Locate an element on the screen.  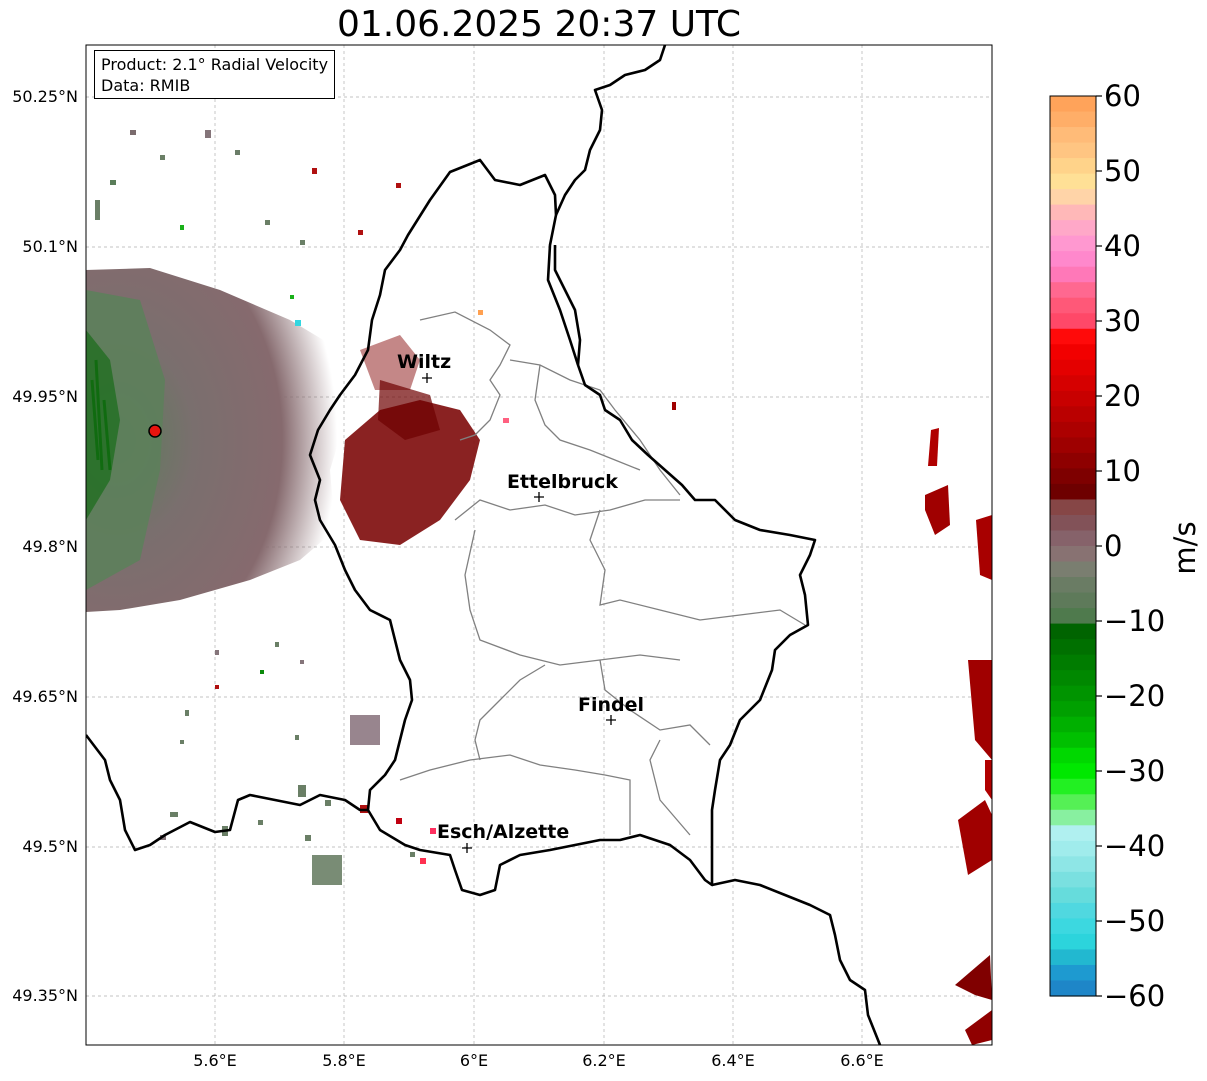
colorbar-tick: 50 is located at coordinates (1122, 171).